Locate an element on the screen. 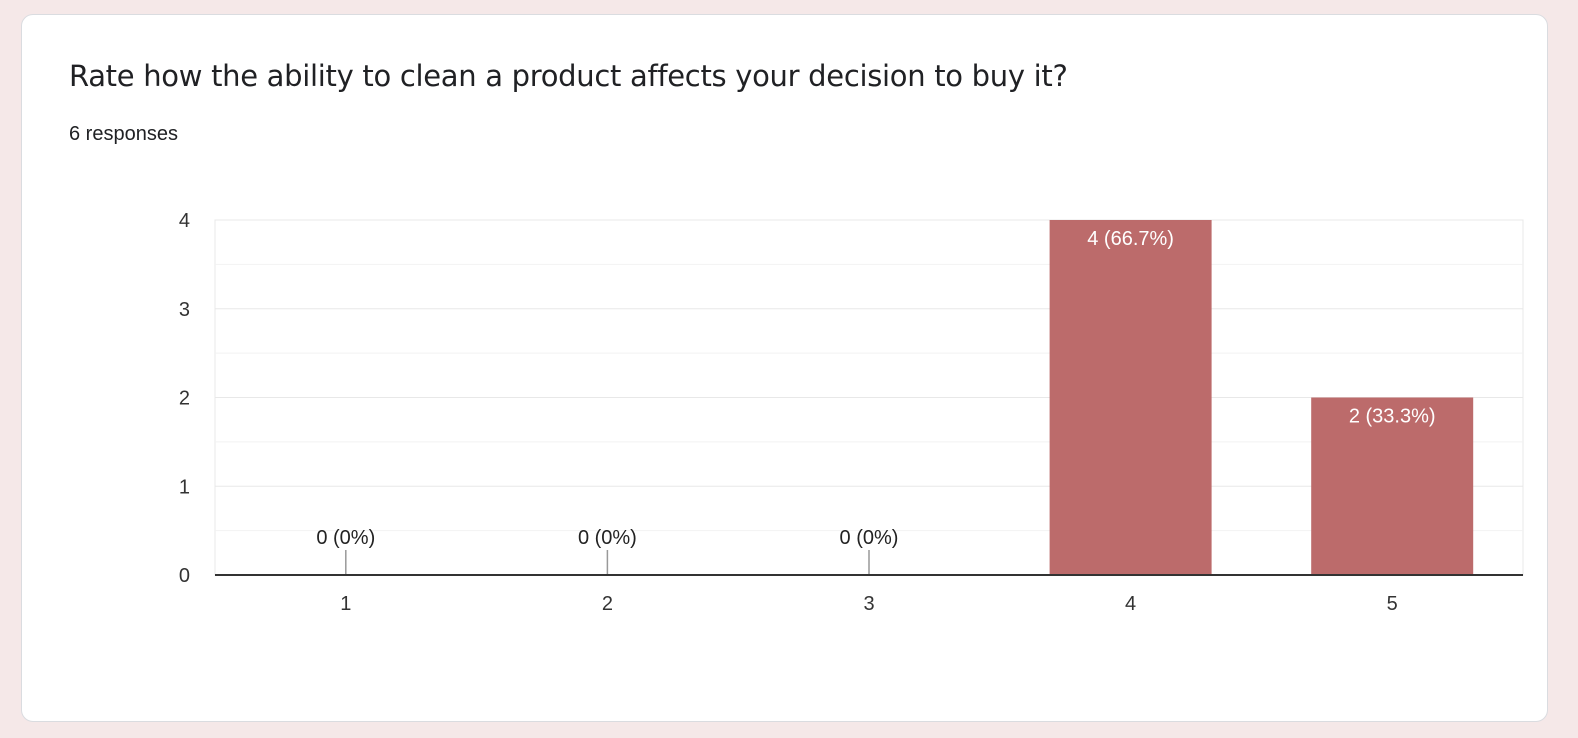 The width and height of the screenshot is (1578, 738). x-tick-label: 1 is located at coordinates (345, 604).